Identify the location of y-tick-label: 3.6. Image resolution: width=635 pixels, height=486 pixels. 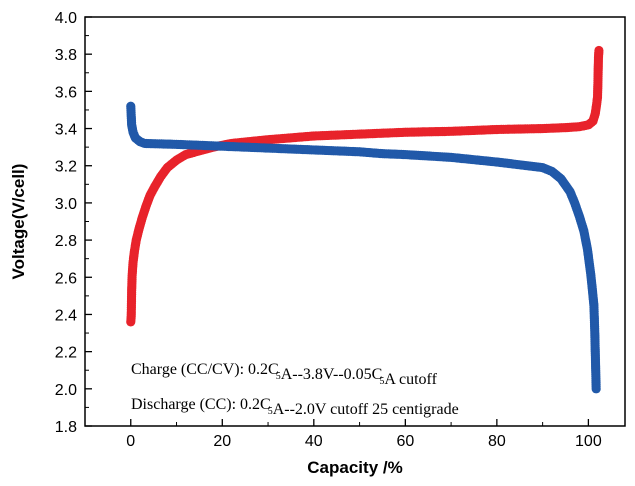
(66, 92).